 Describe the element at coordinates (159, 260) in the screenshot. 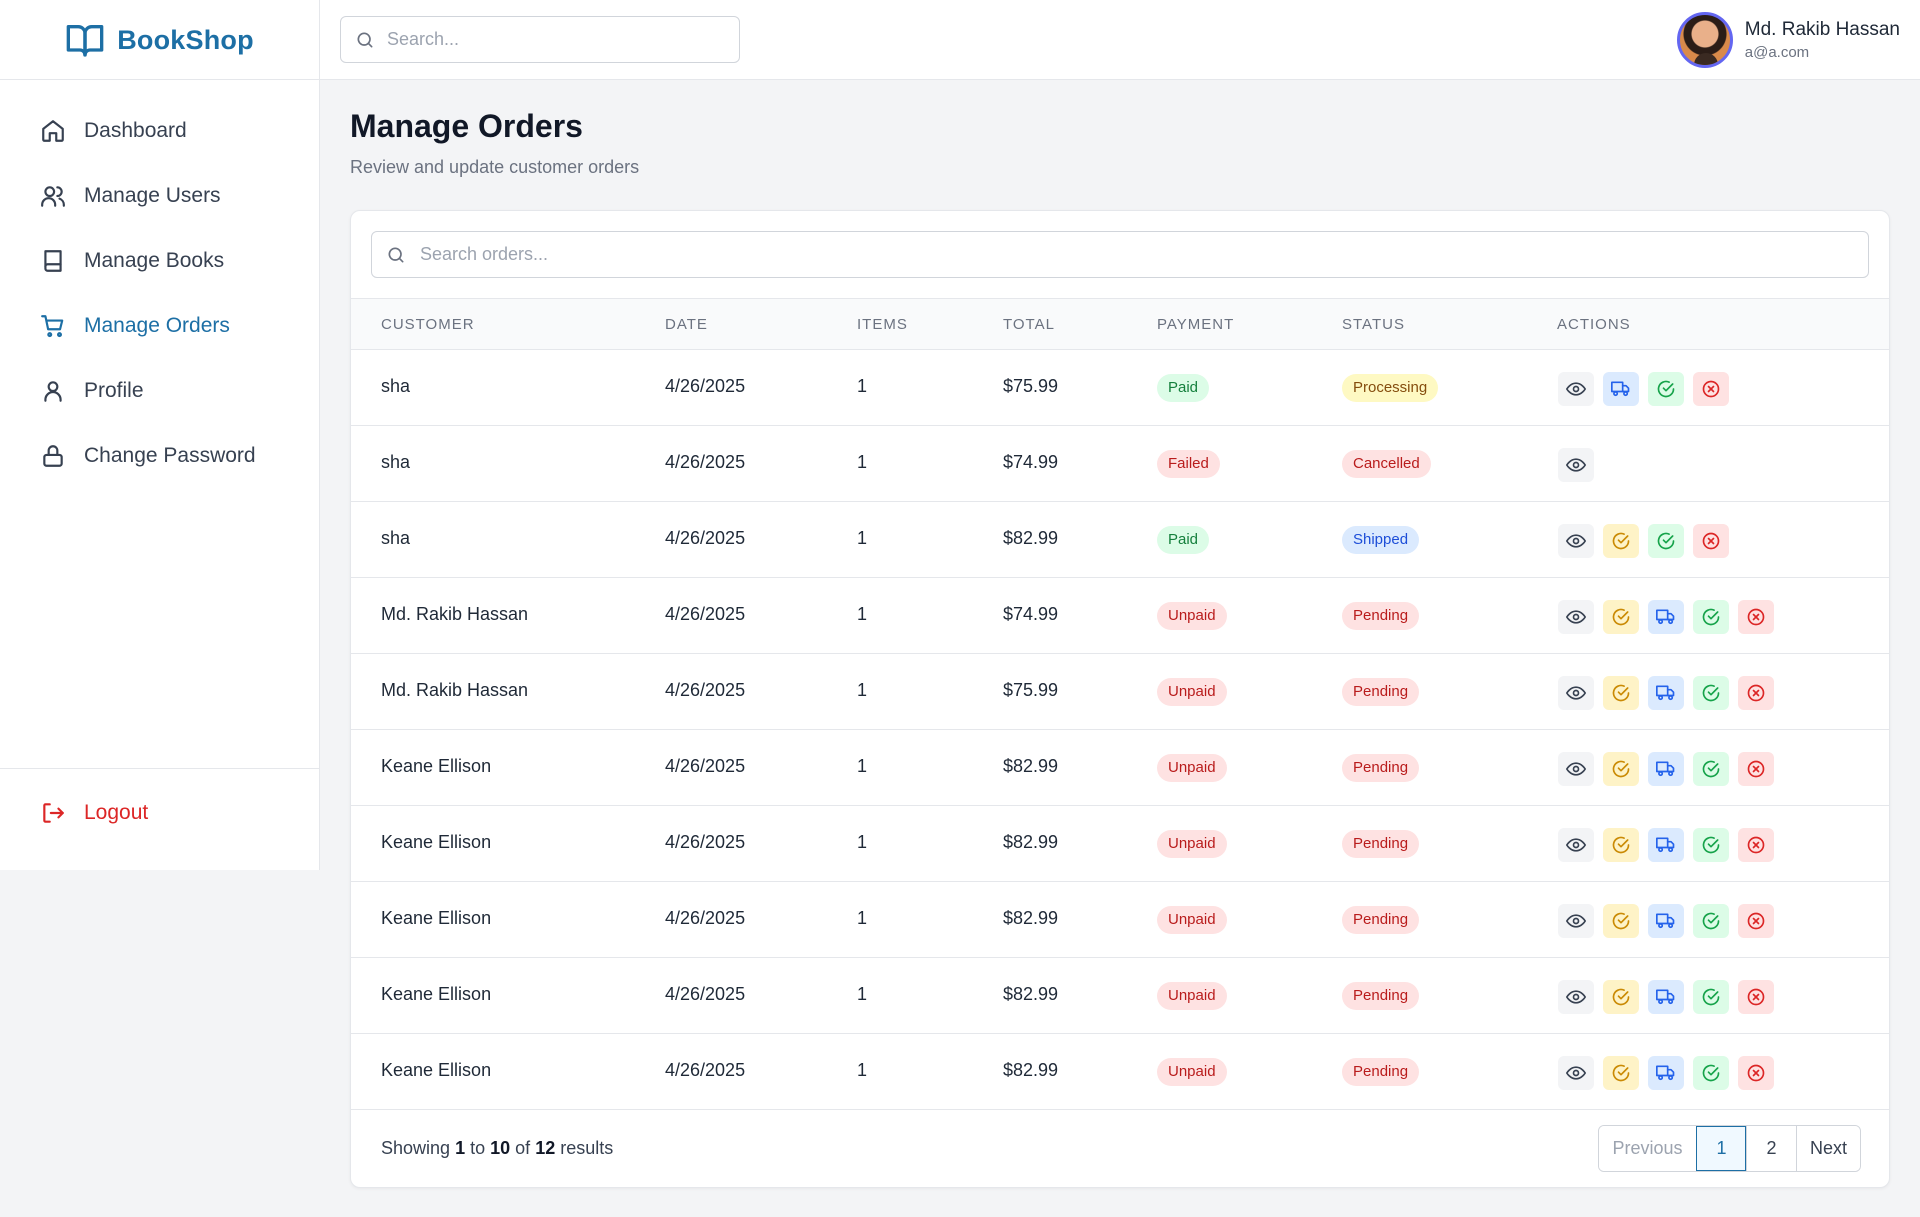

I see `sidebar-item-manage-books: Manage Books` at that location.